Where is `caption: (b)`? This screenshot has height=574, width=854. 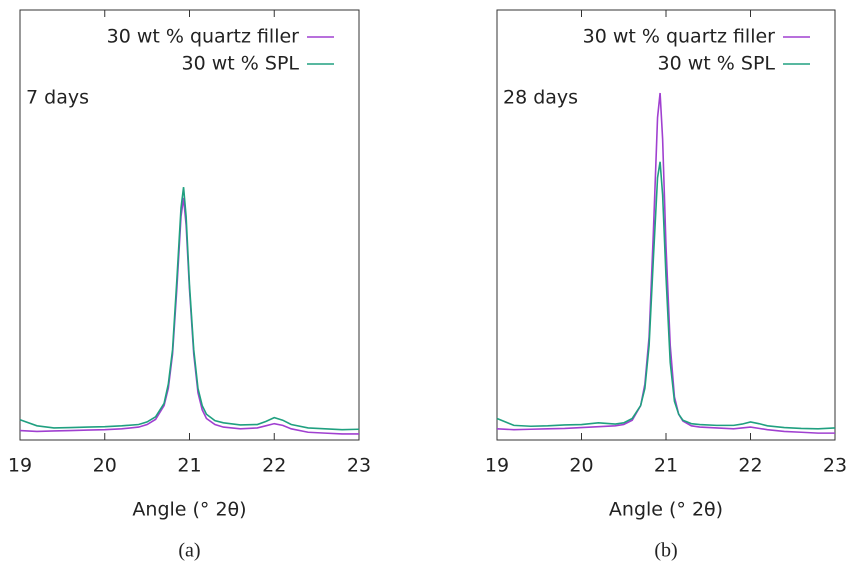 caption: (b) is located at coordinates (665, 551).